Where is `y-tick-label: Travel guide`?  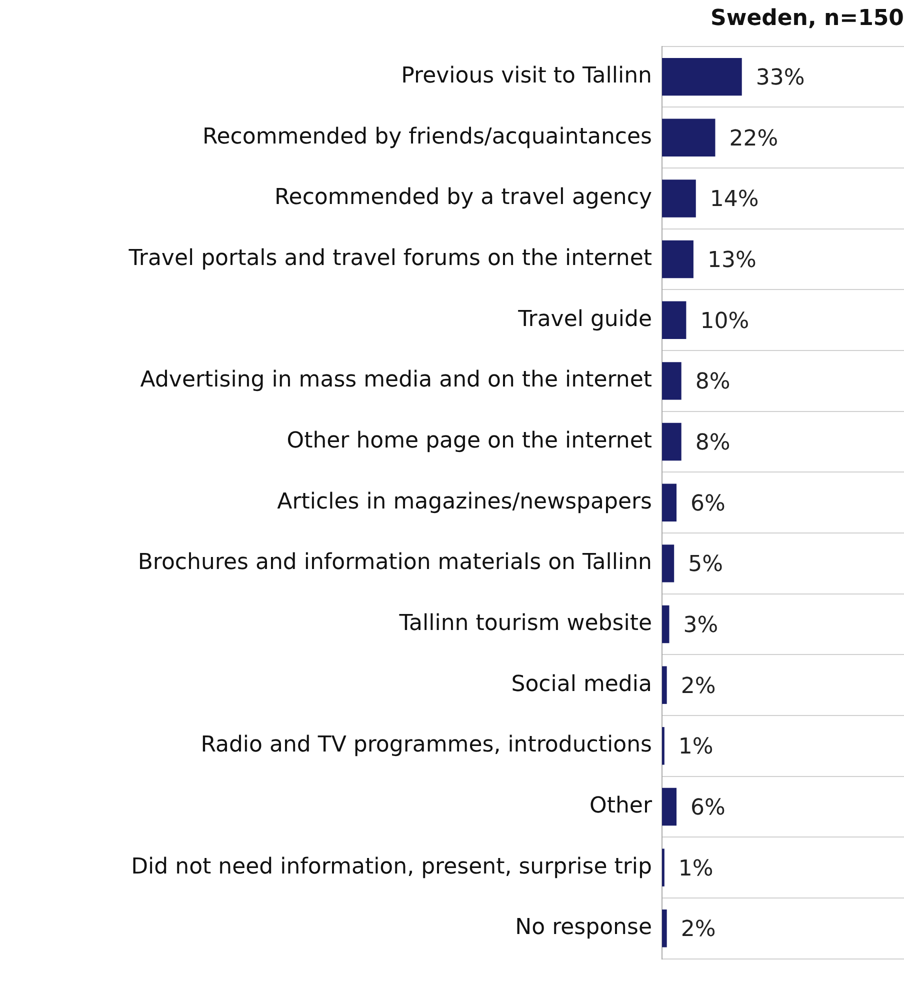 y-tick-label: Travel guide is located at coordinates (584, 319).